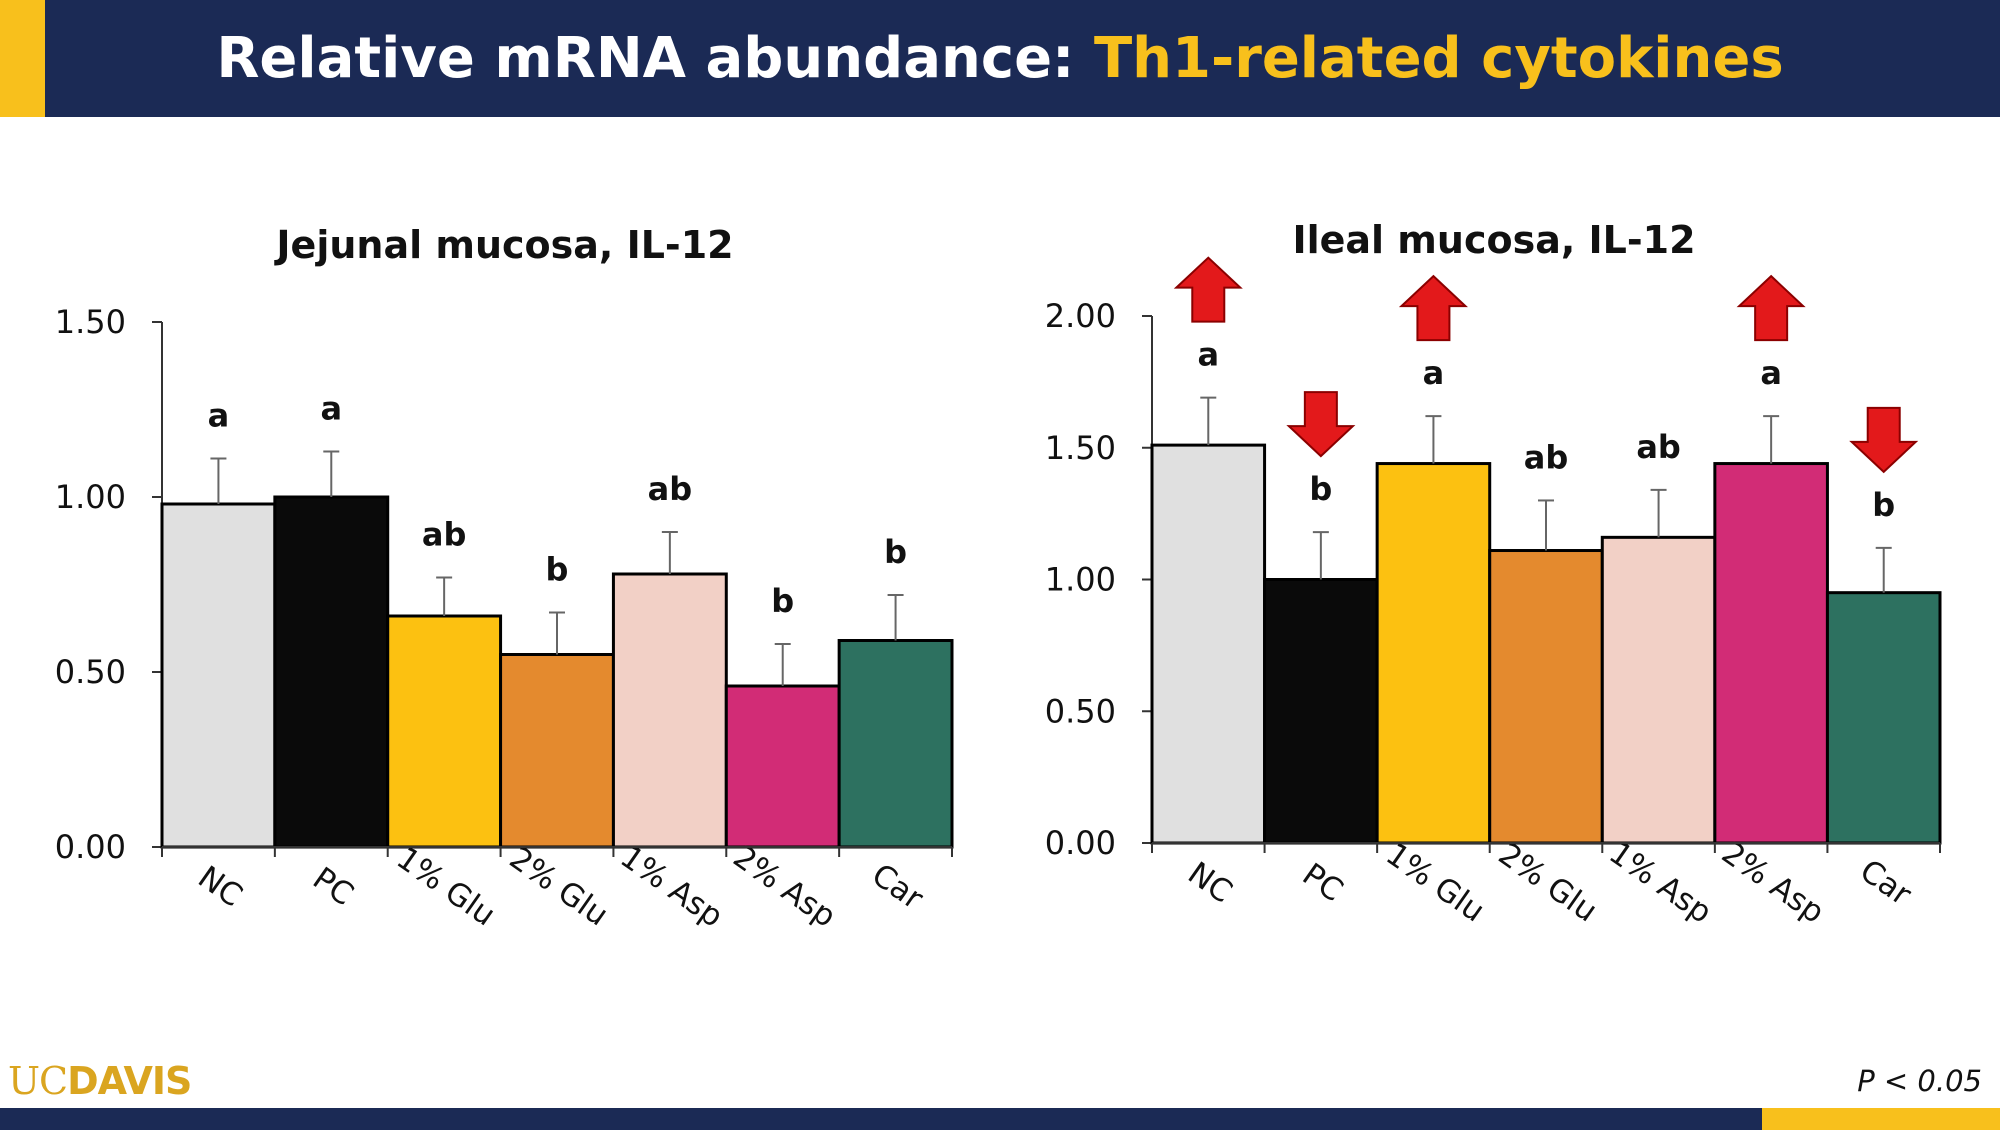  I want to click on footer-bar, so click(1000, 1119).